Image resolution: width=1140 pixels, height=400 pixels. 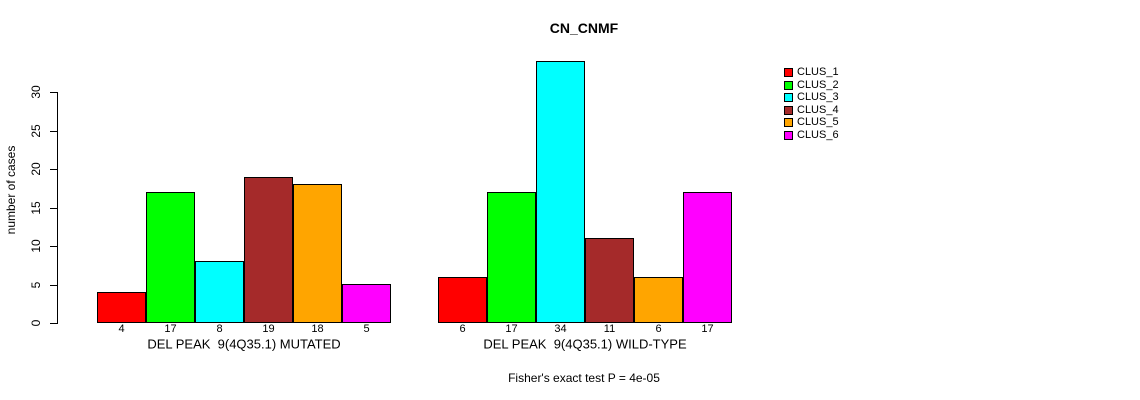 I want to click on legend-label: CLUS_4, so click(x=818, y=109).